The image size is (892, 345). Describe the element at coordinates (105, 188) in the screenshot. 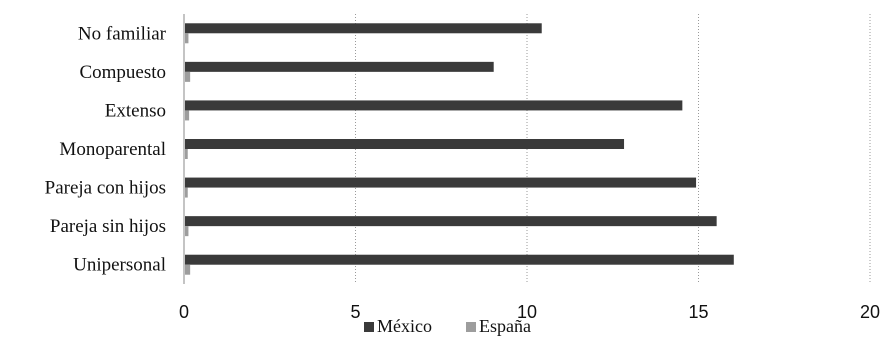

I see `category-label: Pareja con hijos` at that location.